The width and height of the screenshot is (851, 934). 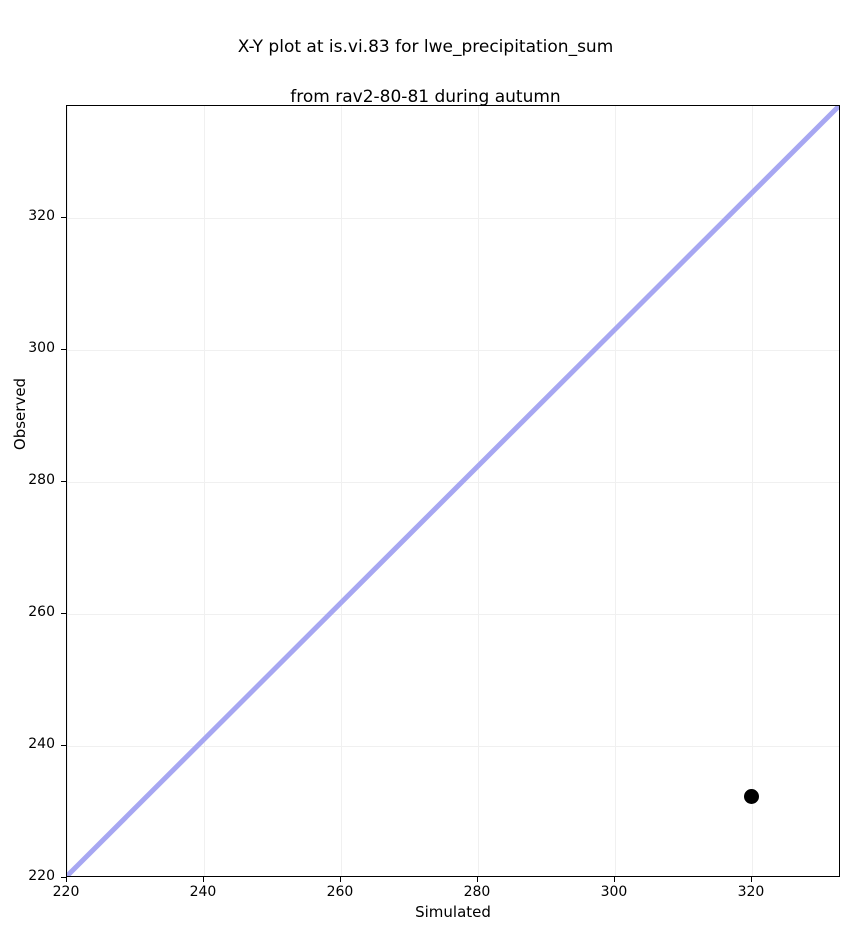 What do you see at coordinates (614, 892) in the screenshot?
I see `x-axis-tick-label: 300` at bounding box center [614, 892].